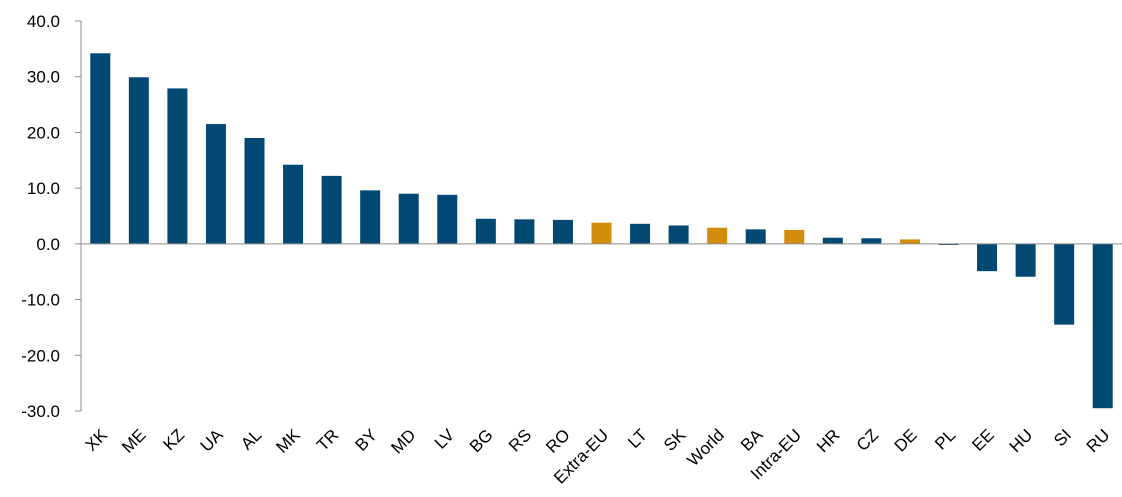  I want to click on y-tick-label: 30.0, so click(43, 77).